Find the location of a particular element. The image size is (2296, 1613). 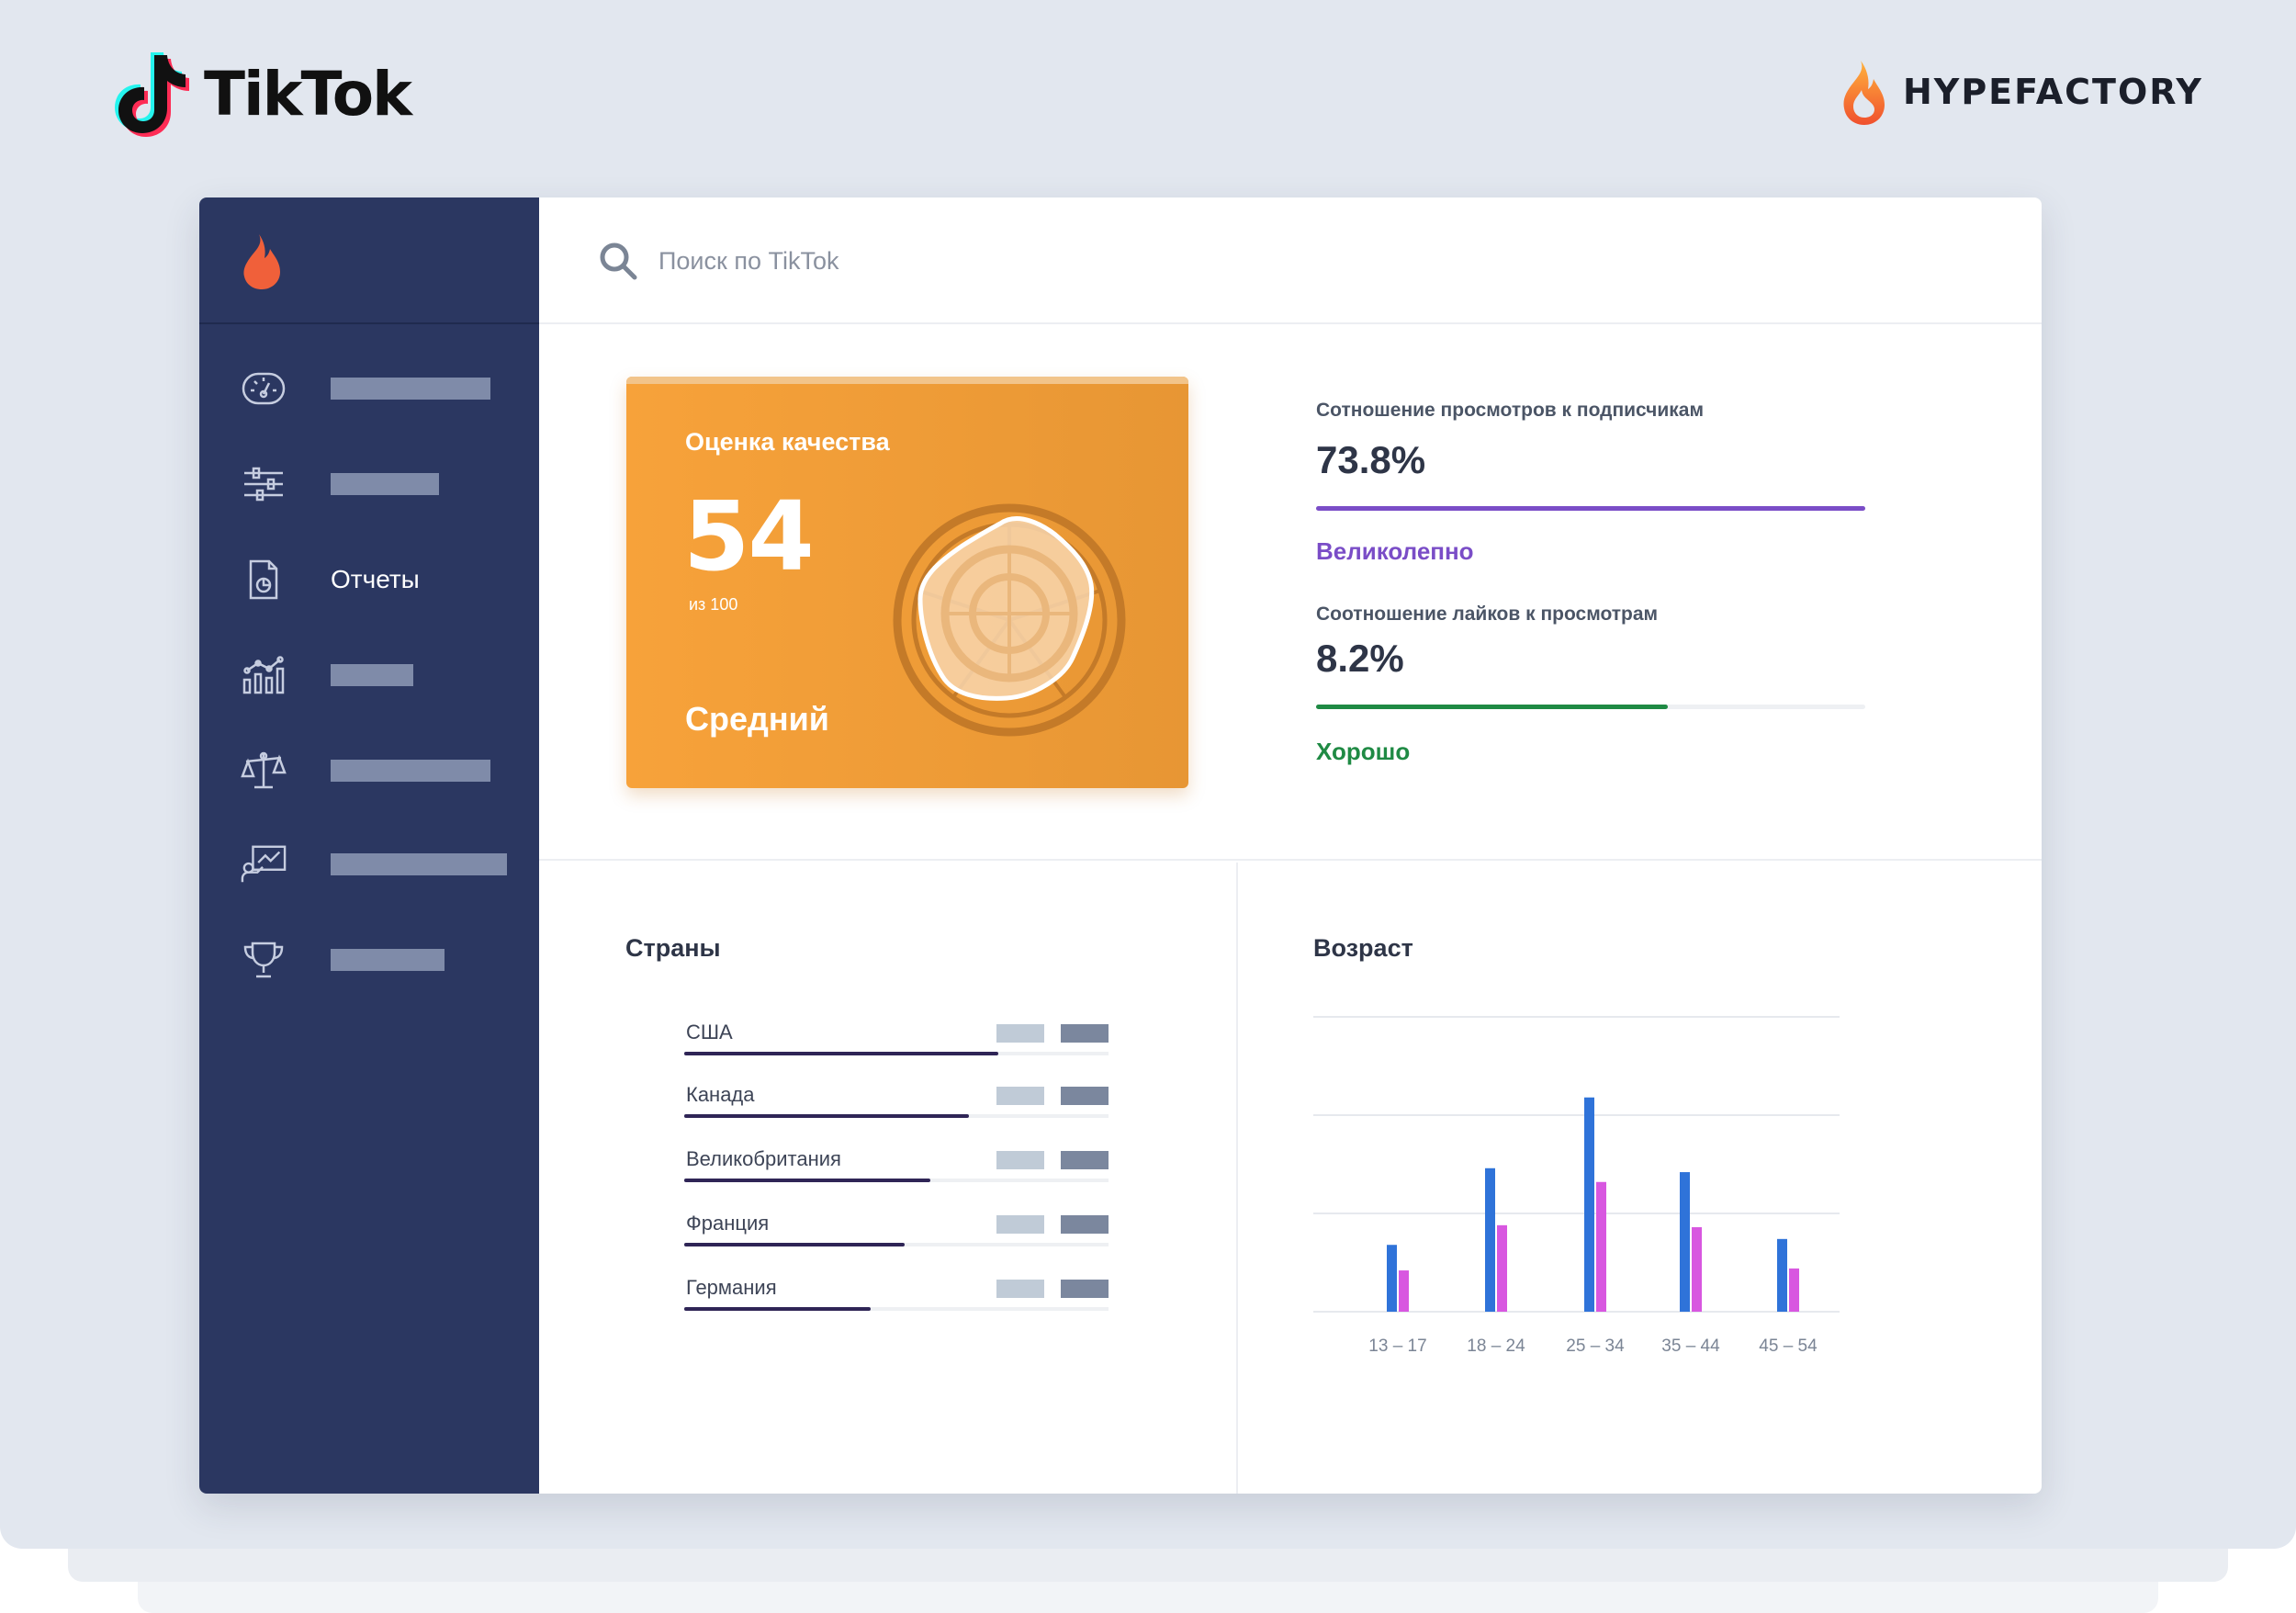

country-row: Германия is located at coordinates (900, 1294).